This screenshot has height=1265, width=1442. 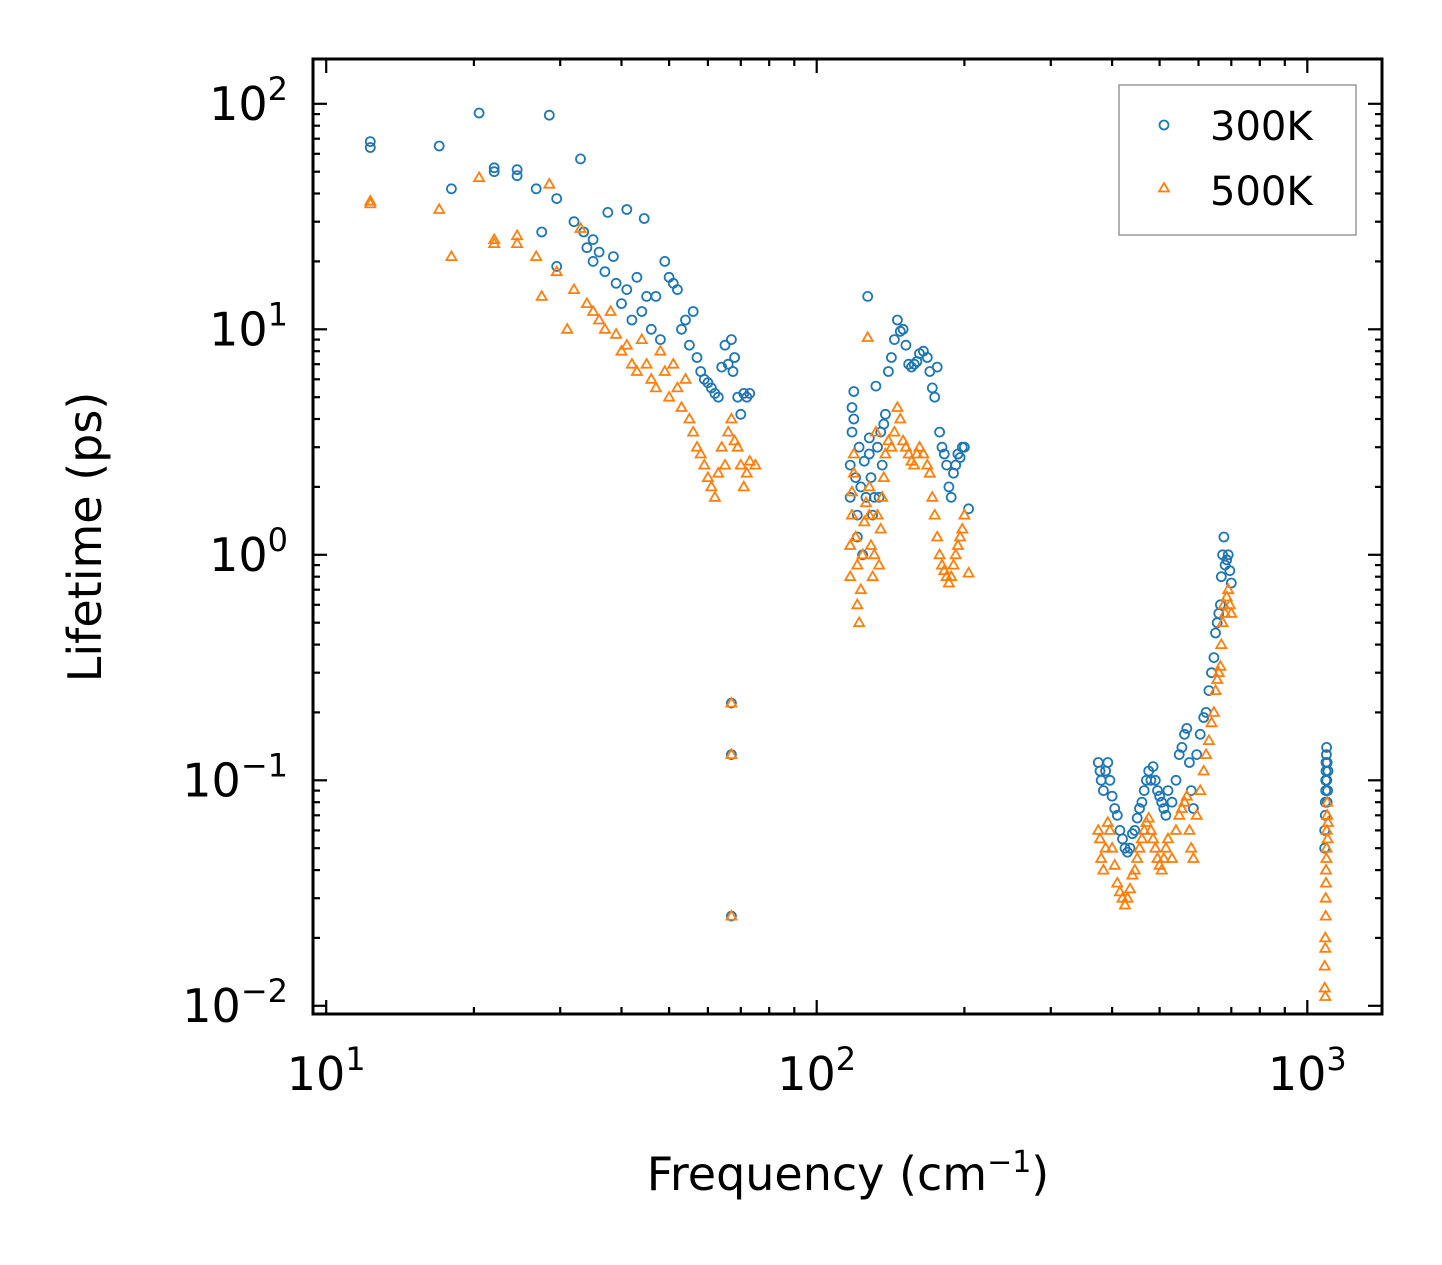 What do you see at coordinates (235, 776) in the screenshot?
I see `y-tick-label: 10−1` at bounding box center [235, 776].